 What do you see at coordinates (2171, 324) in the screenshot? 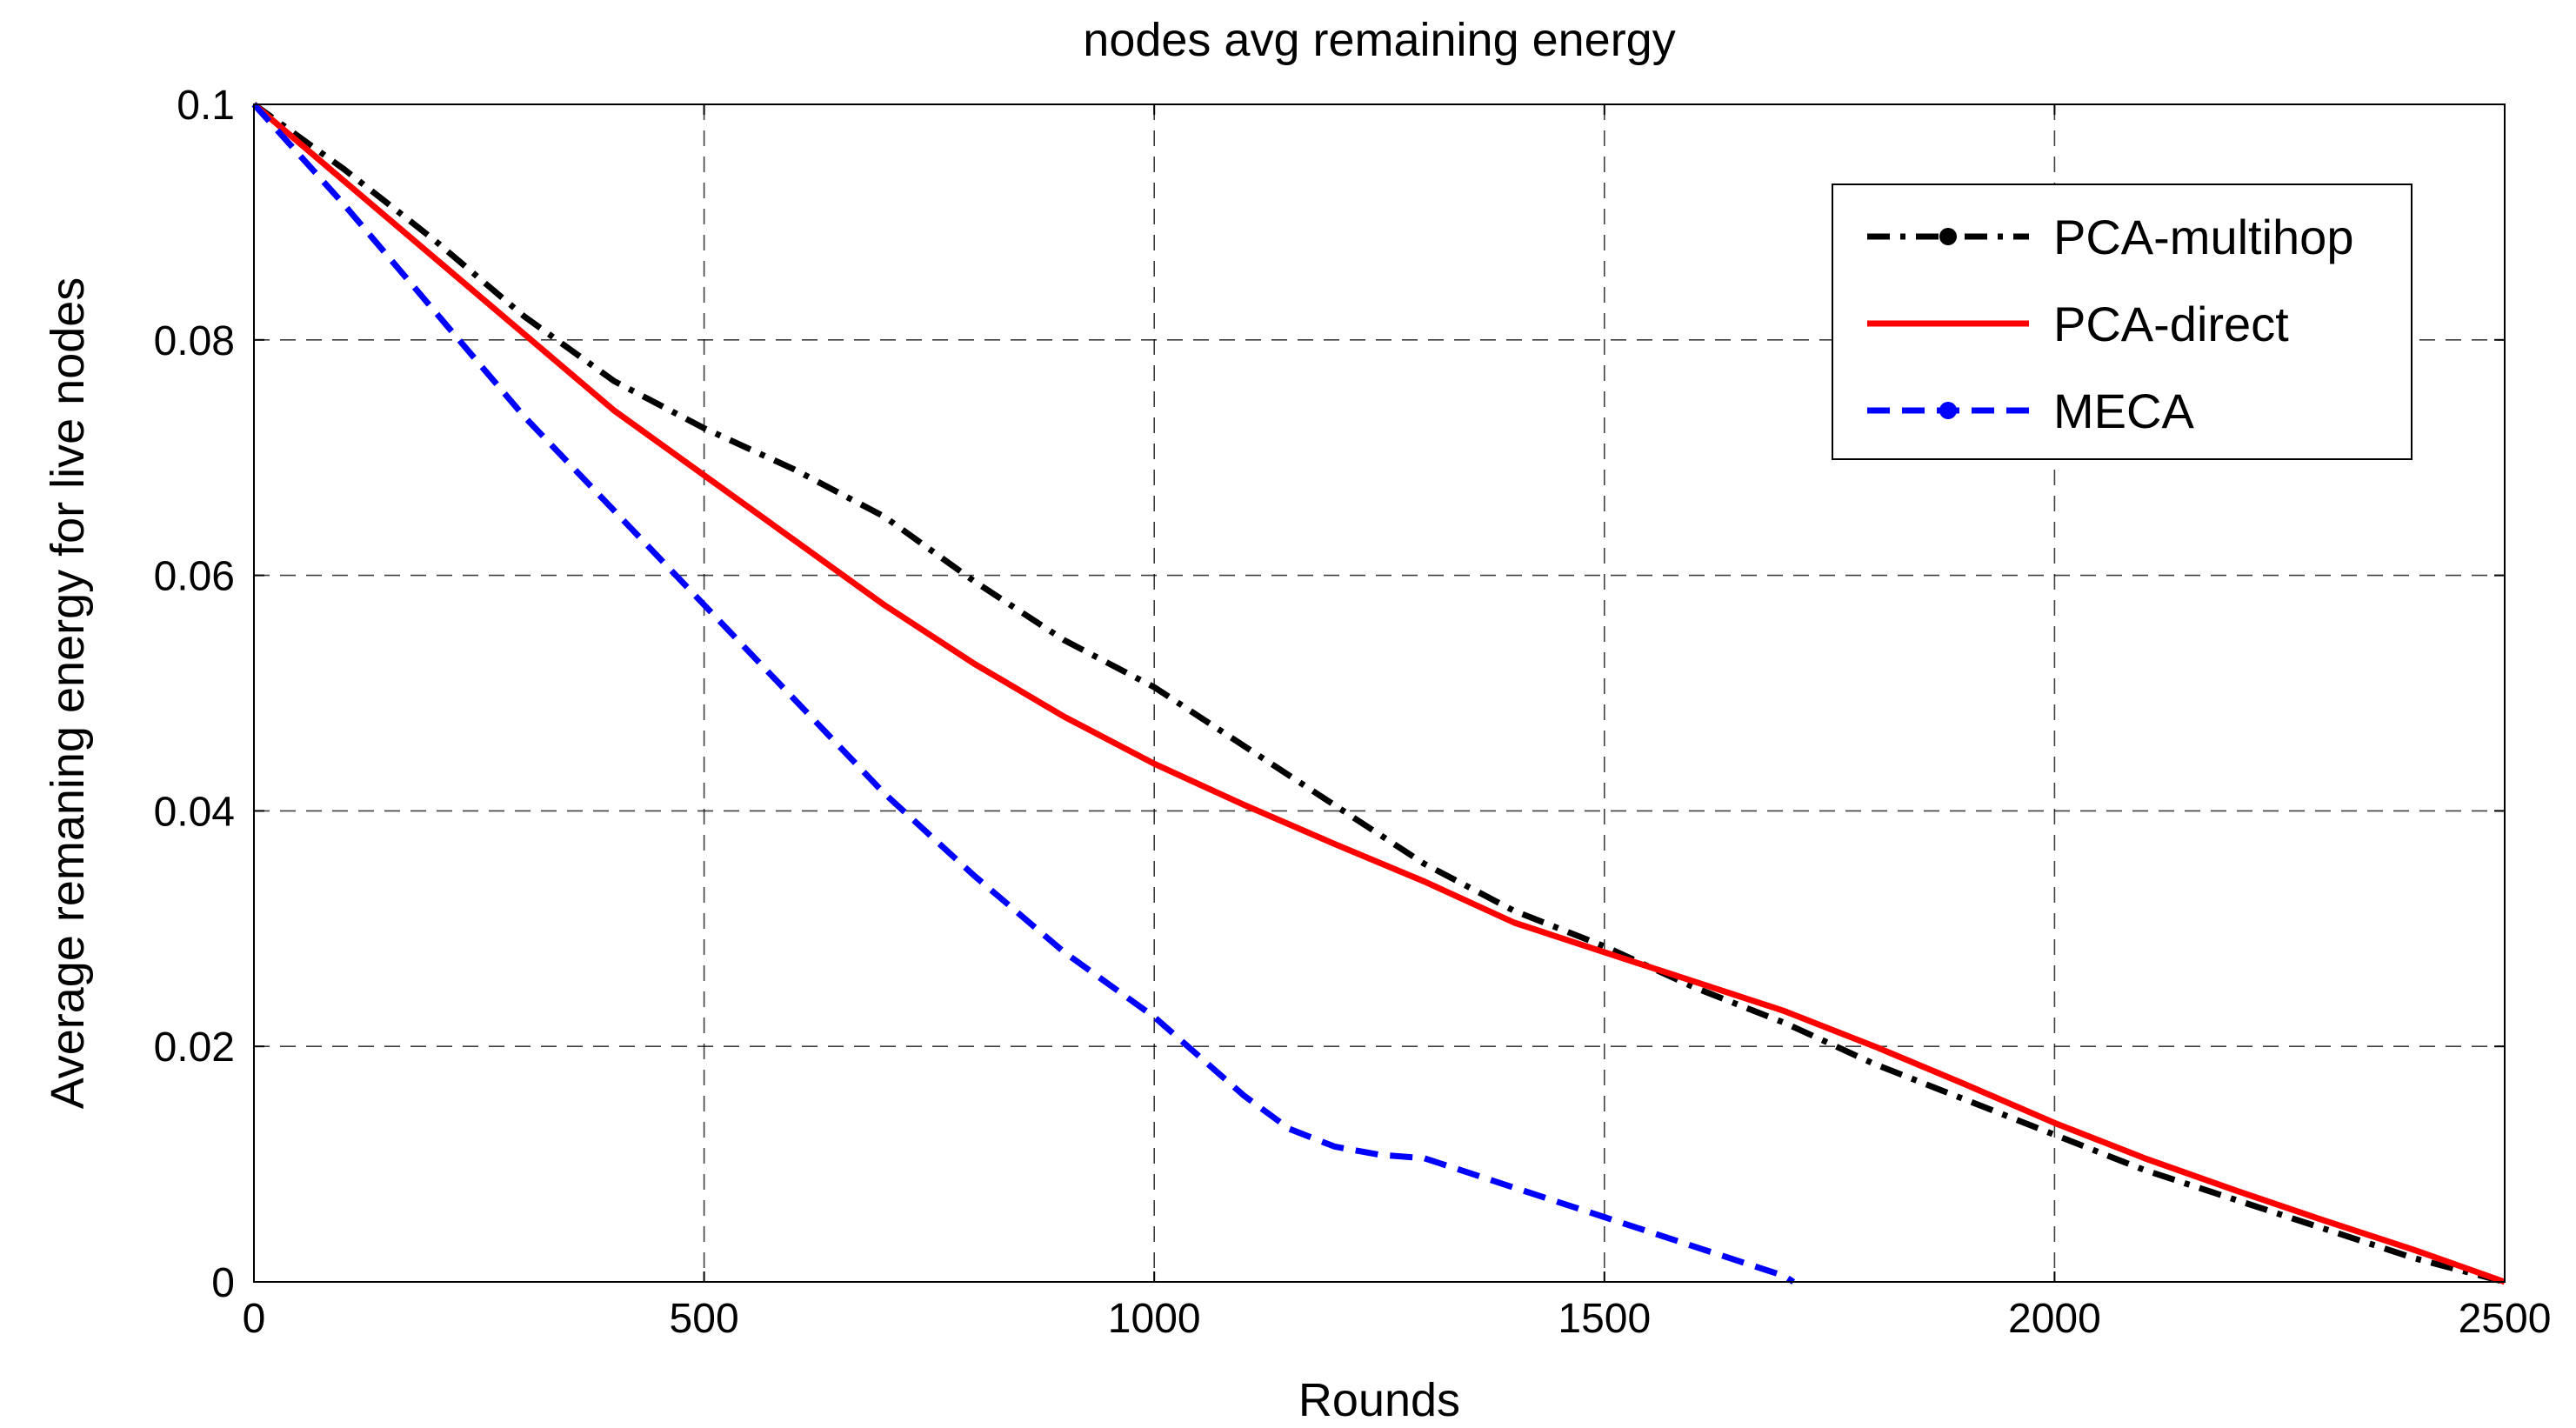
I see `legend-label-pca-direct: PCA-direct` at bounding box center [2171, 324].